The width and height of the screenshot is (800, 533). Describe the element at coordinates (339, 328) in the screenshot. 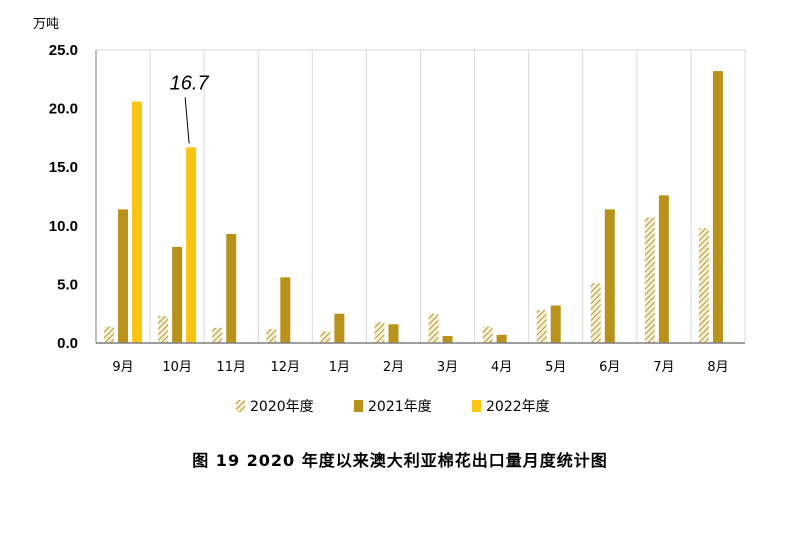

I see `bar-2021年度-1月` at that location.